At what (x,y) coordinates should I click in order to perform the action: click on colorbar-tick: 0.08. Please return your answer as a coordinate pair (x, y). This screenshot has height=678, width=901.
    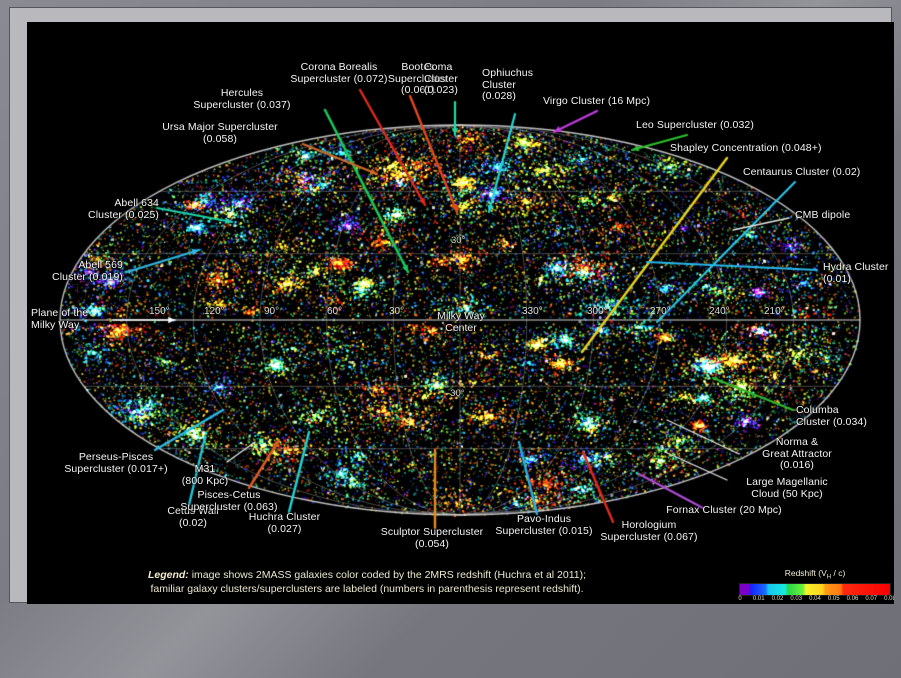
    Looking at the image, I should click on (889, 598).